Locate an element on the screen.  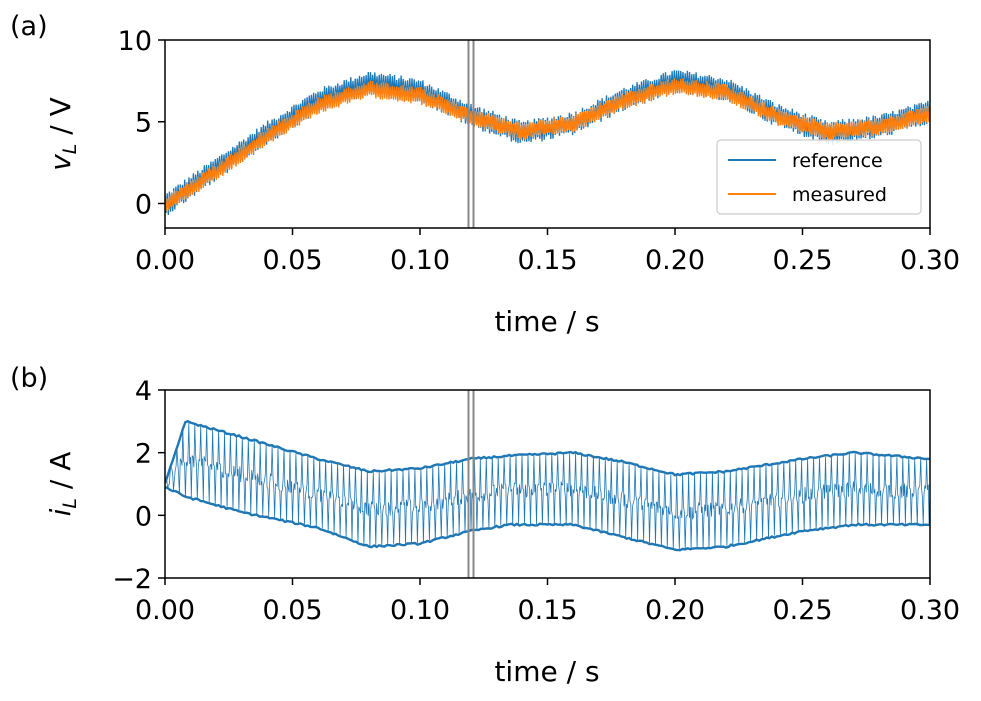
panel-a-y-ticks: 0 5 10 is located at coordinates (141, 123).